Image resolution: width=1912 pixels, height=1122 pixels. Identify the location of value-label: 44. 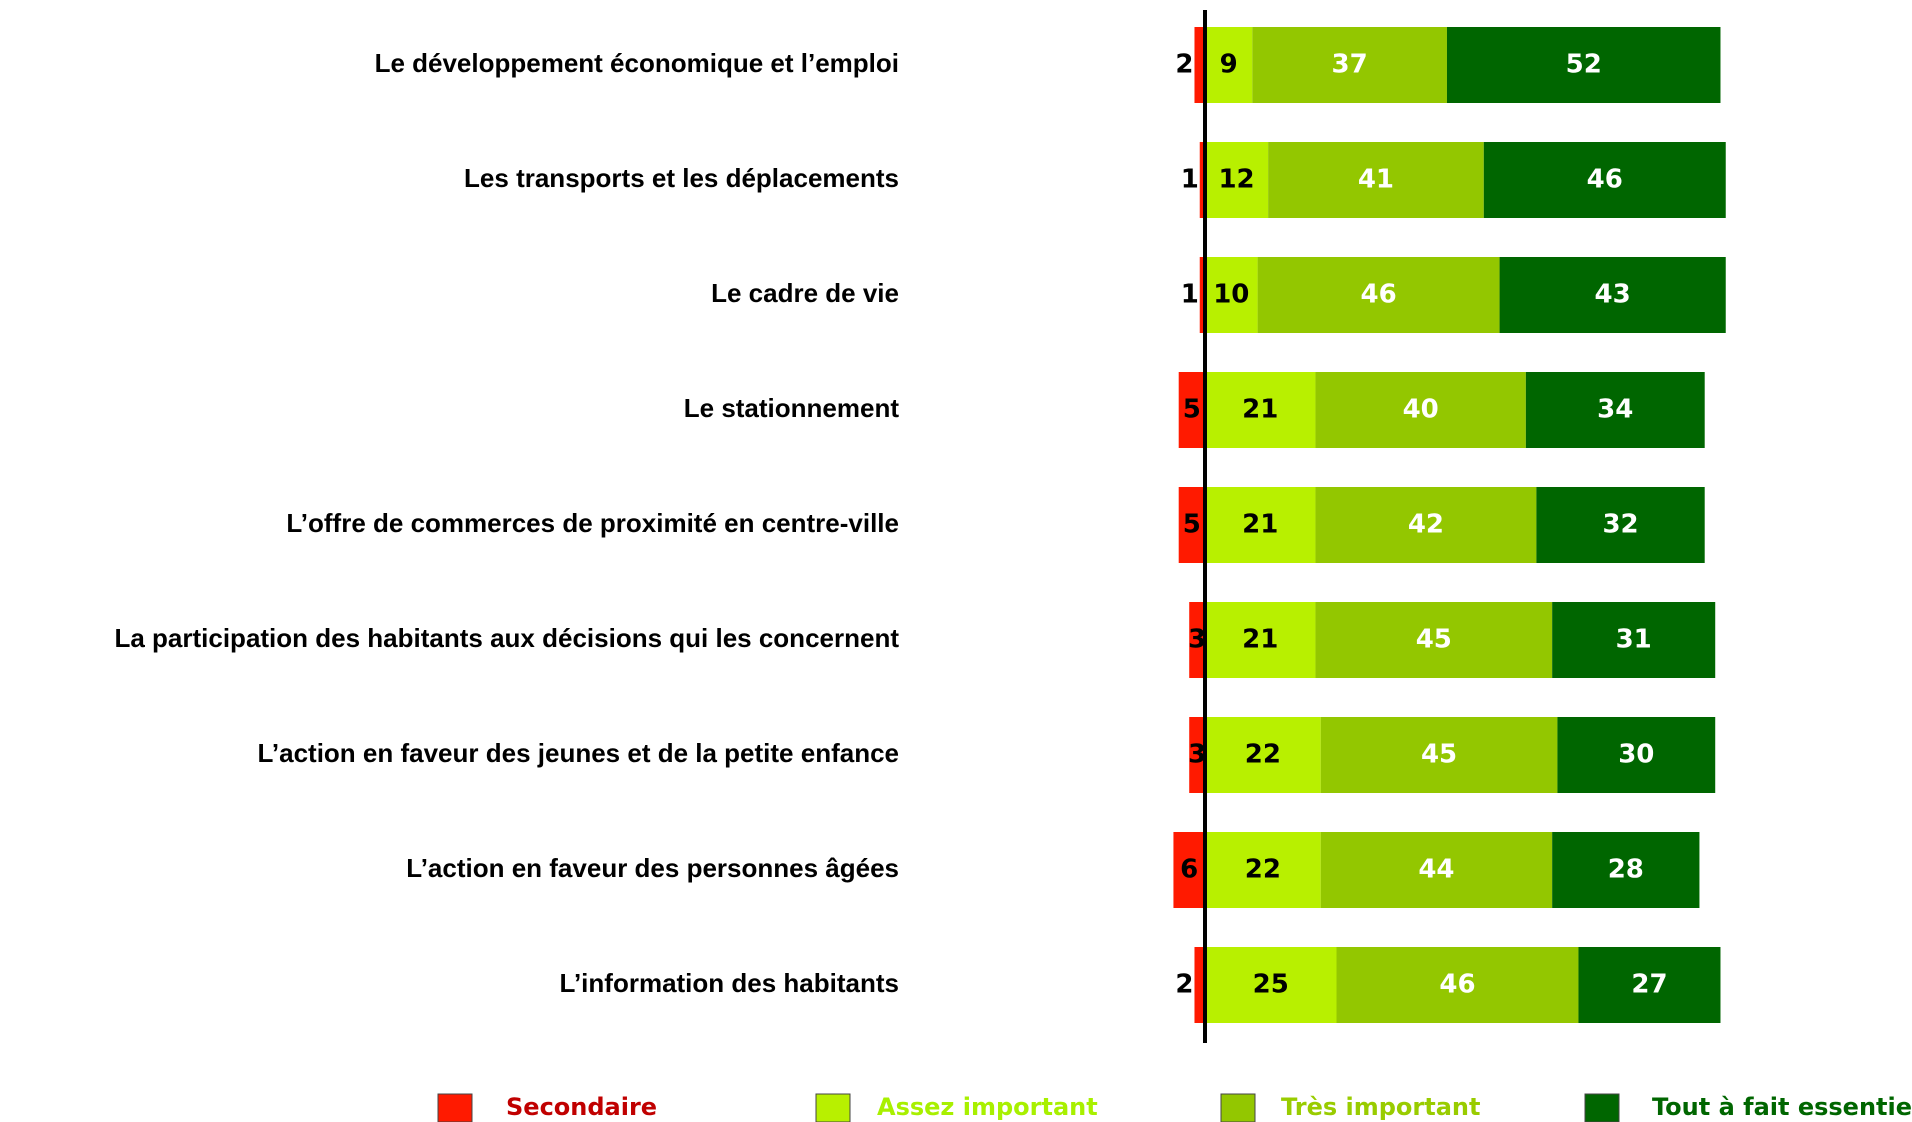
(1436, 870).